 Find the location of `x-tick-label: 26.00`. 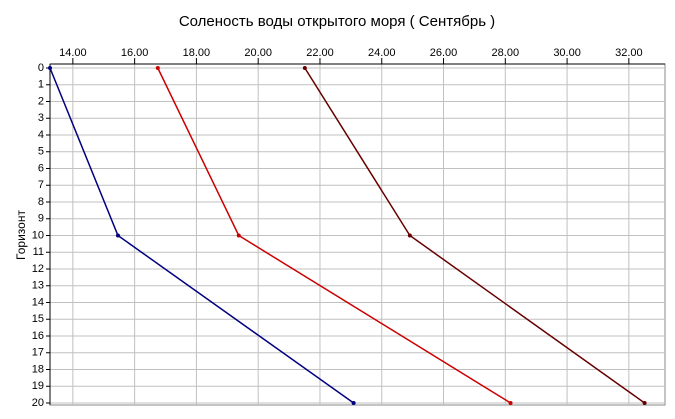

x-tick-label: 26.00 is located at coordinates (444, 53).